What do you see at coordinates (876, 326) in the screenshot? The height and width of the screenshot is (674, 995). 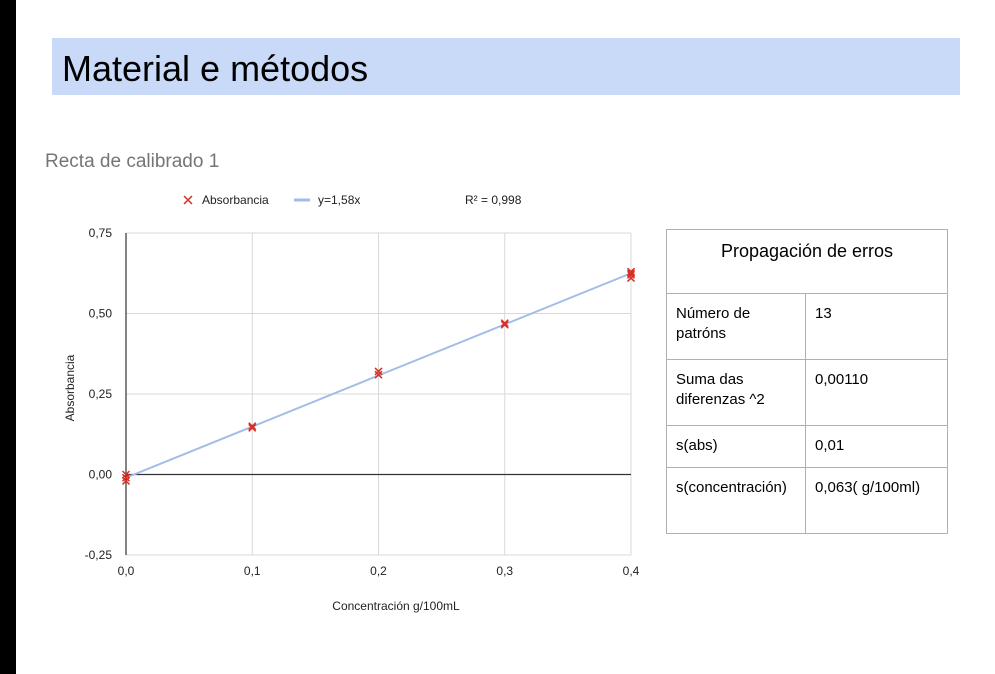 I see `row-value: 13` at bounding box center [876, 326].